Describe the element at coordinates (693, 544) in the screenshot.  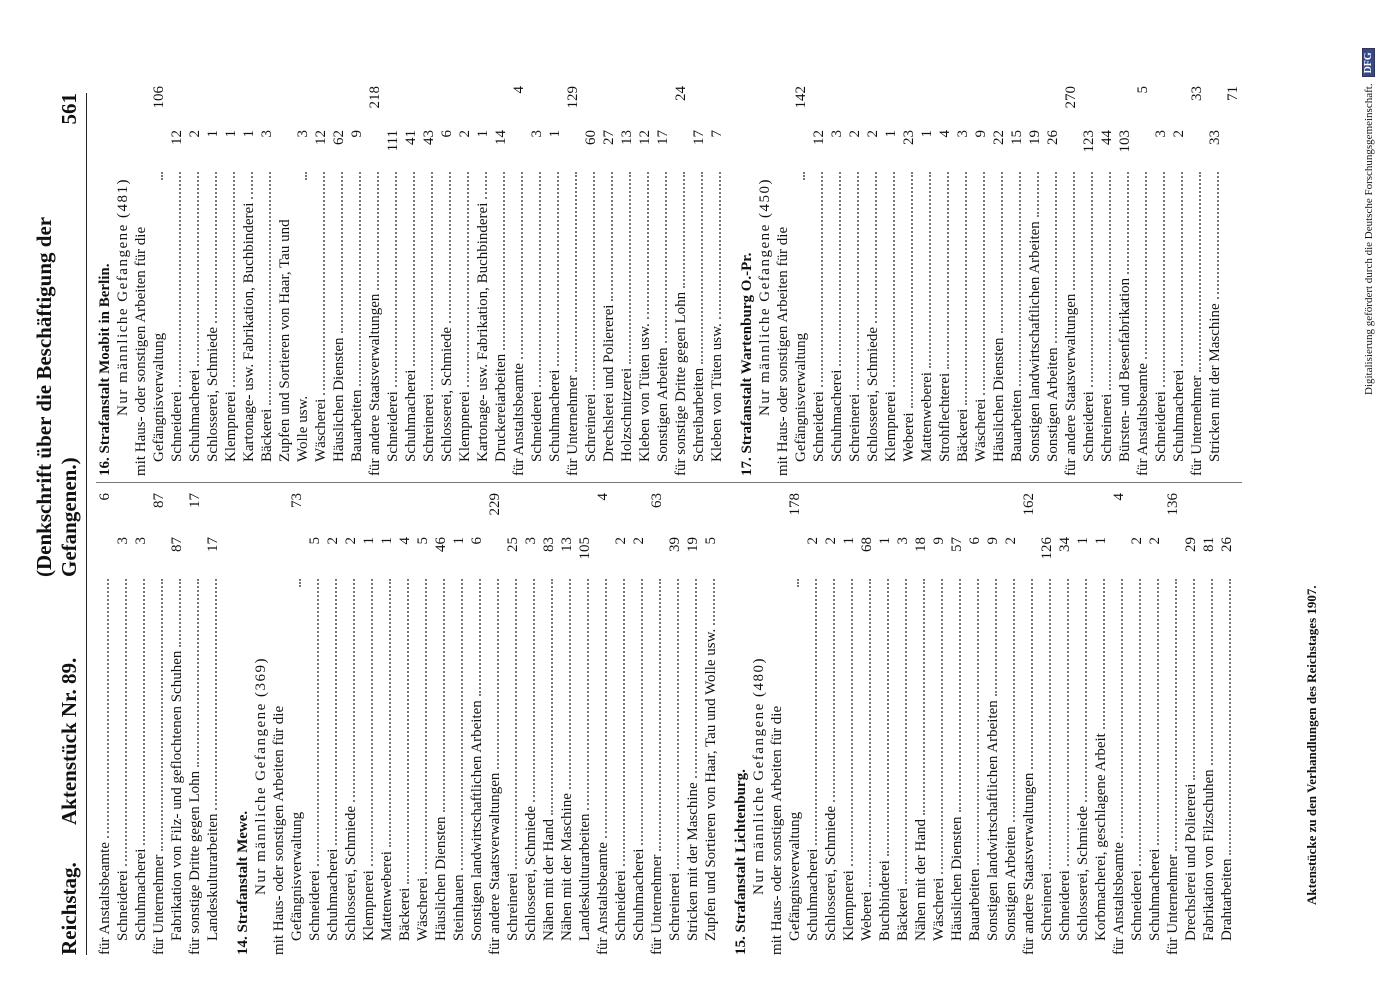
I see `item-value: 19` at that location.